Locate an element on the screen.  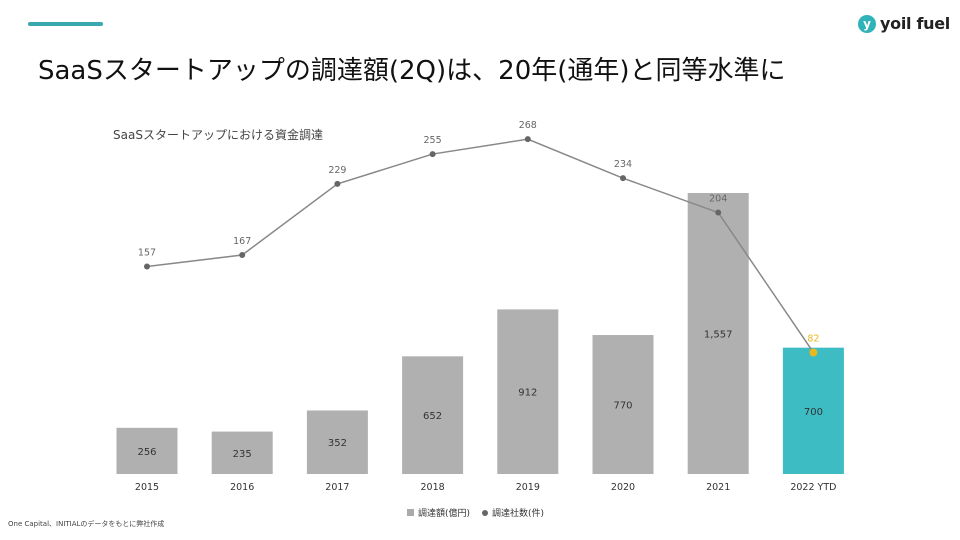
funding-value-label: 912 is located at coordinates (527, 393).